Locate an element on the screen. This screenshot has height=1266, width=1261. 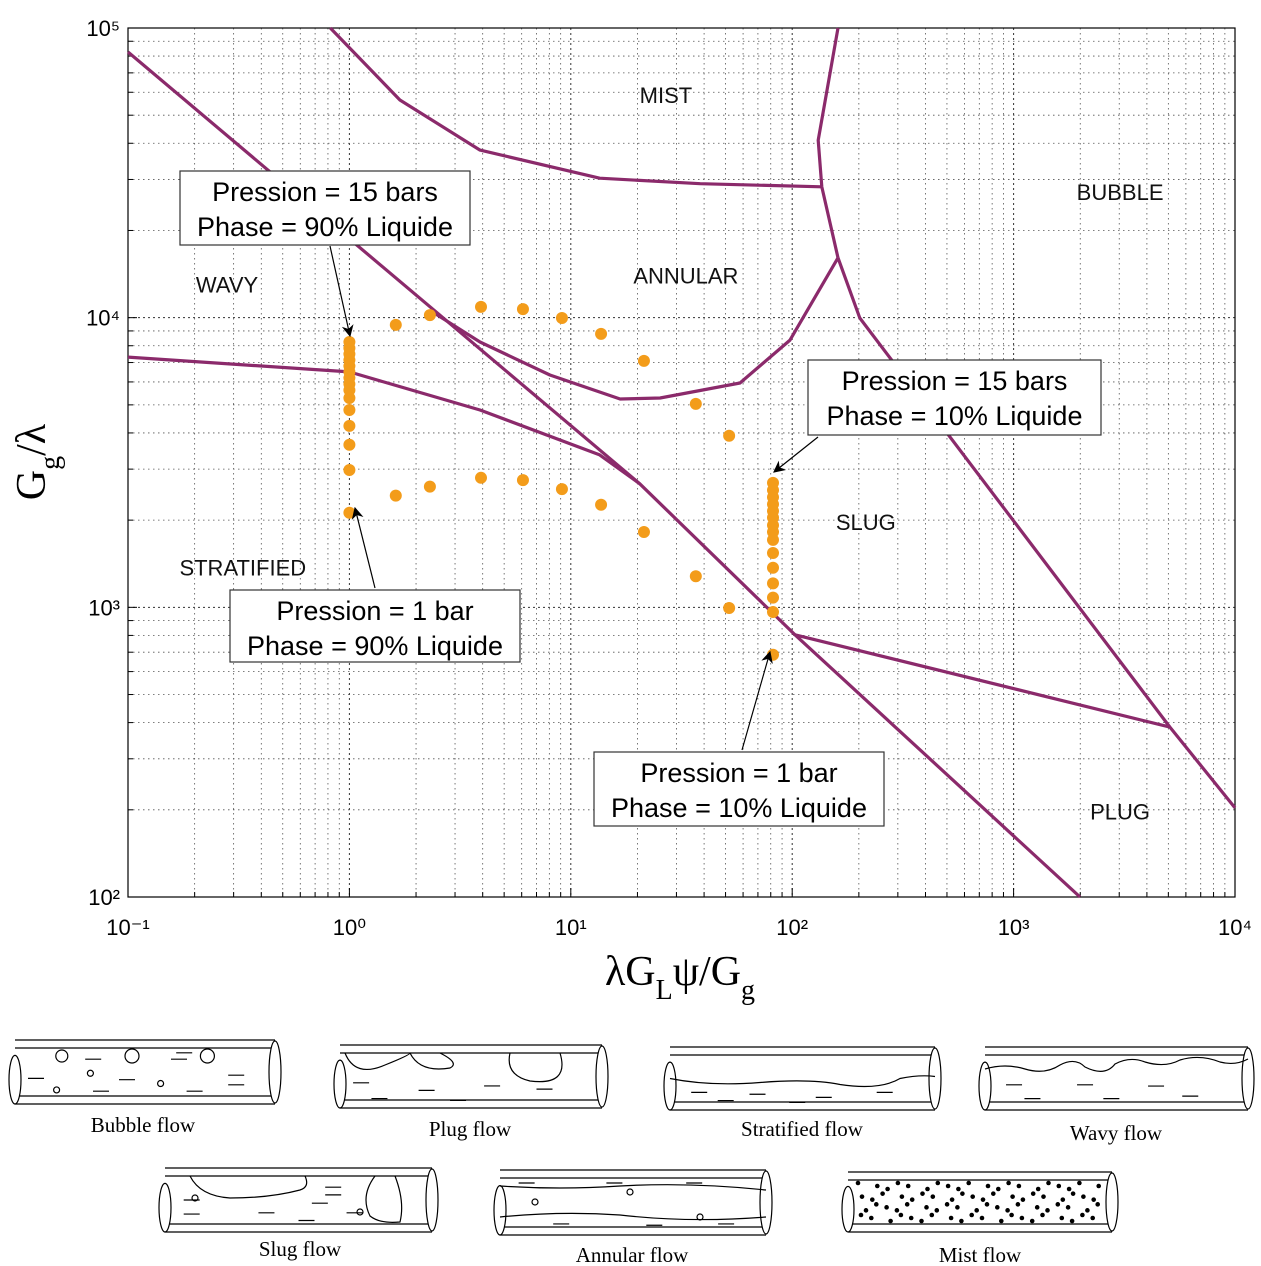
flow-label: Annular flow is located at coordinates (632, 1254).